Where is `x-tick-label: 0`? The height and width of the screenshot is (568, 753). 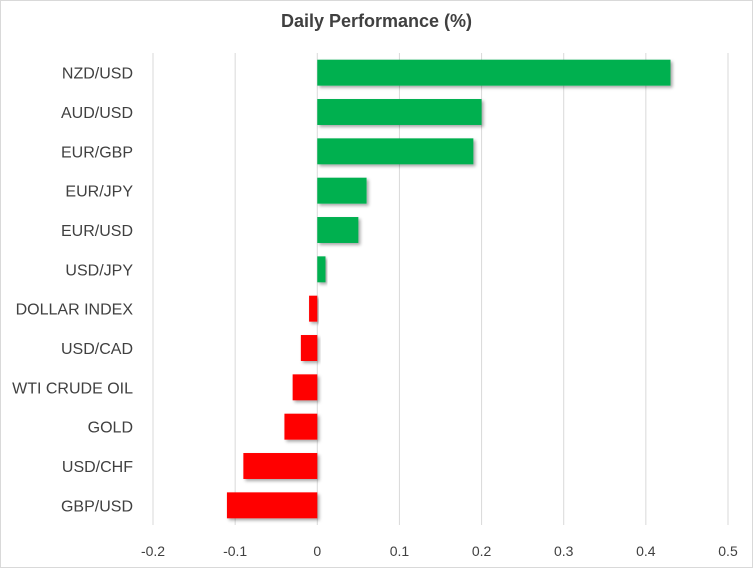
x-tick-label: 0 is located at coordinates (317, 551).